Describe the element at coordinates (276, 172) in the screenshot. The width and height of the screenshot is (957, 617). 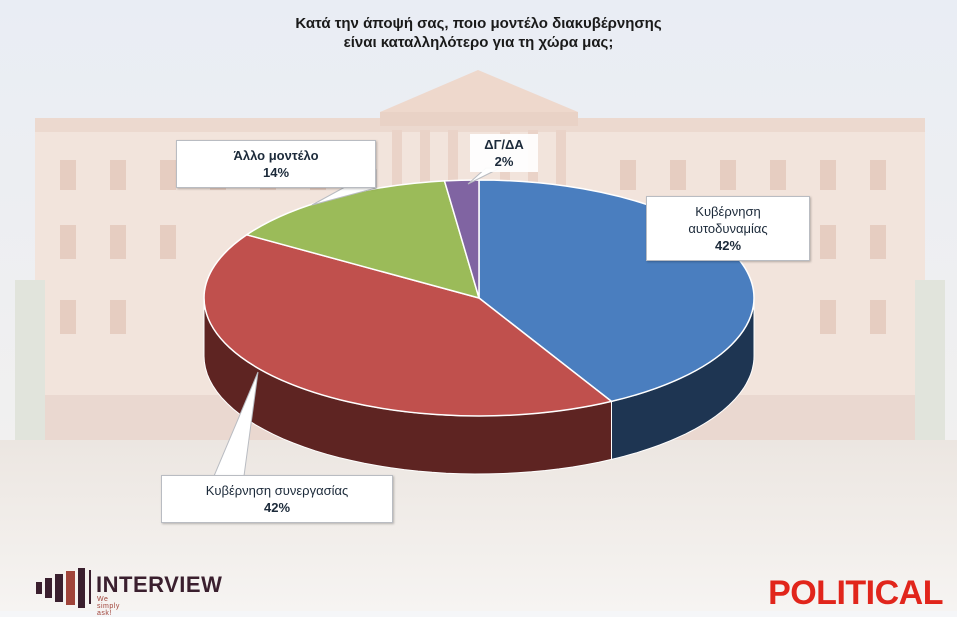
I see `callout-value: 14%` at that location.